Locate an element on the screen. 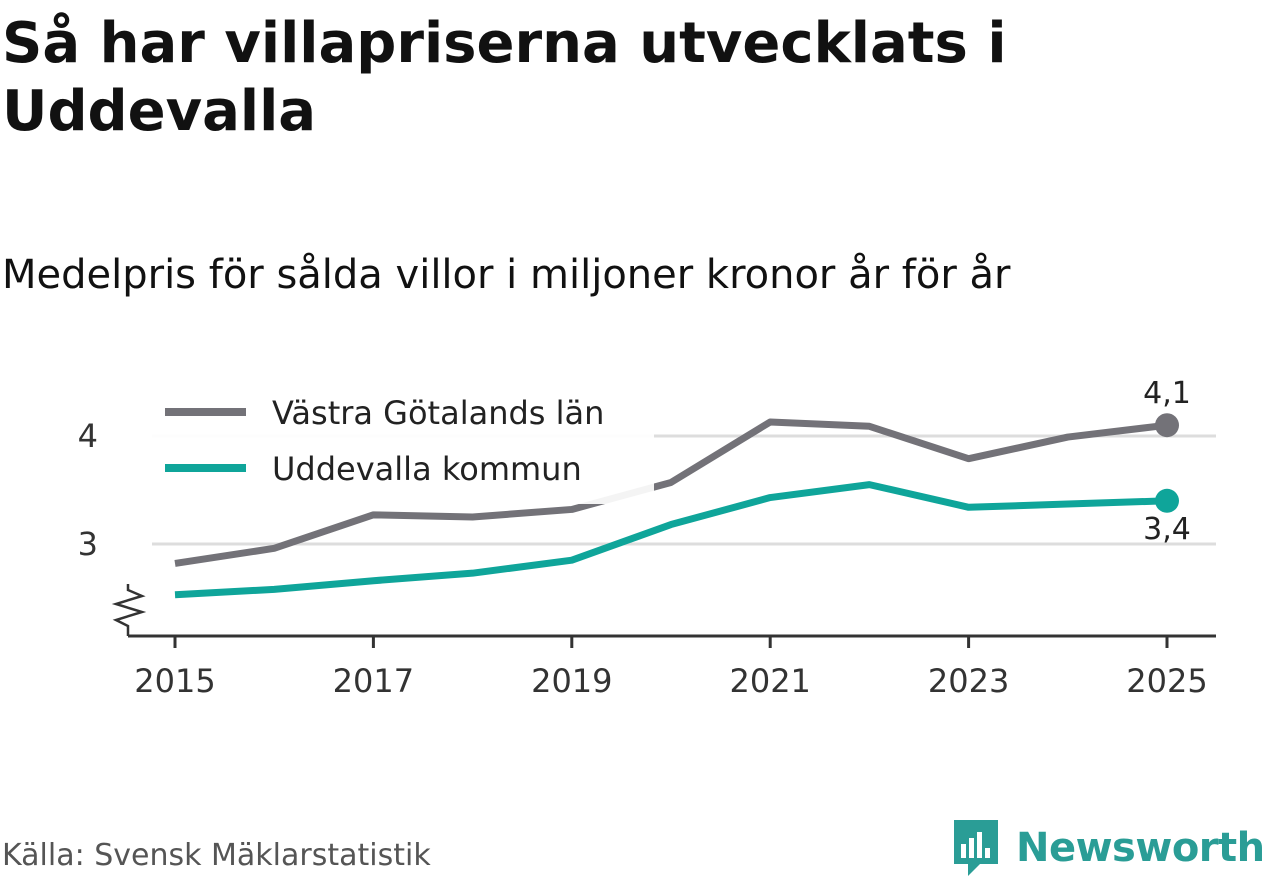 Image resolution: width=1262 pixels, height=879 pixels. legend-background is located at coordinates (402, 442).